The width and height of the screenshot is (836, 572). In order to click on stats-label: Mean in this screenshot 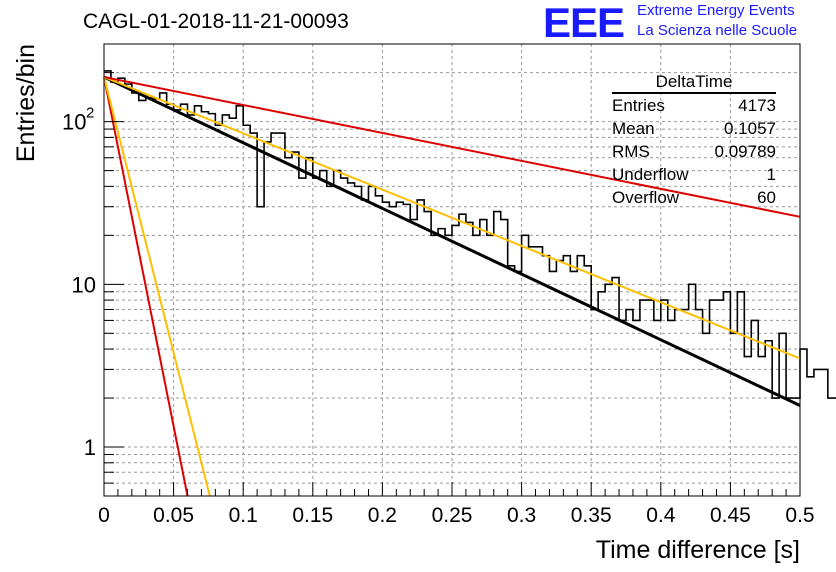, I will do `click(633, 128)`.